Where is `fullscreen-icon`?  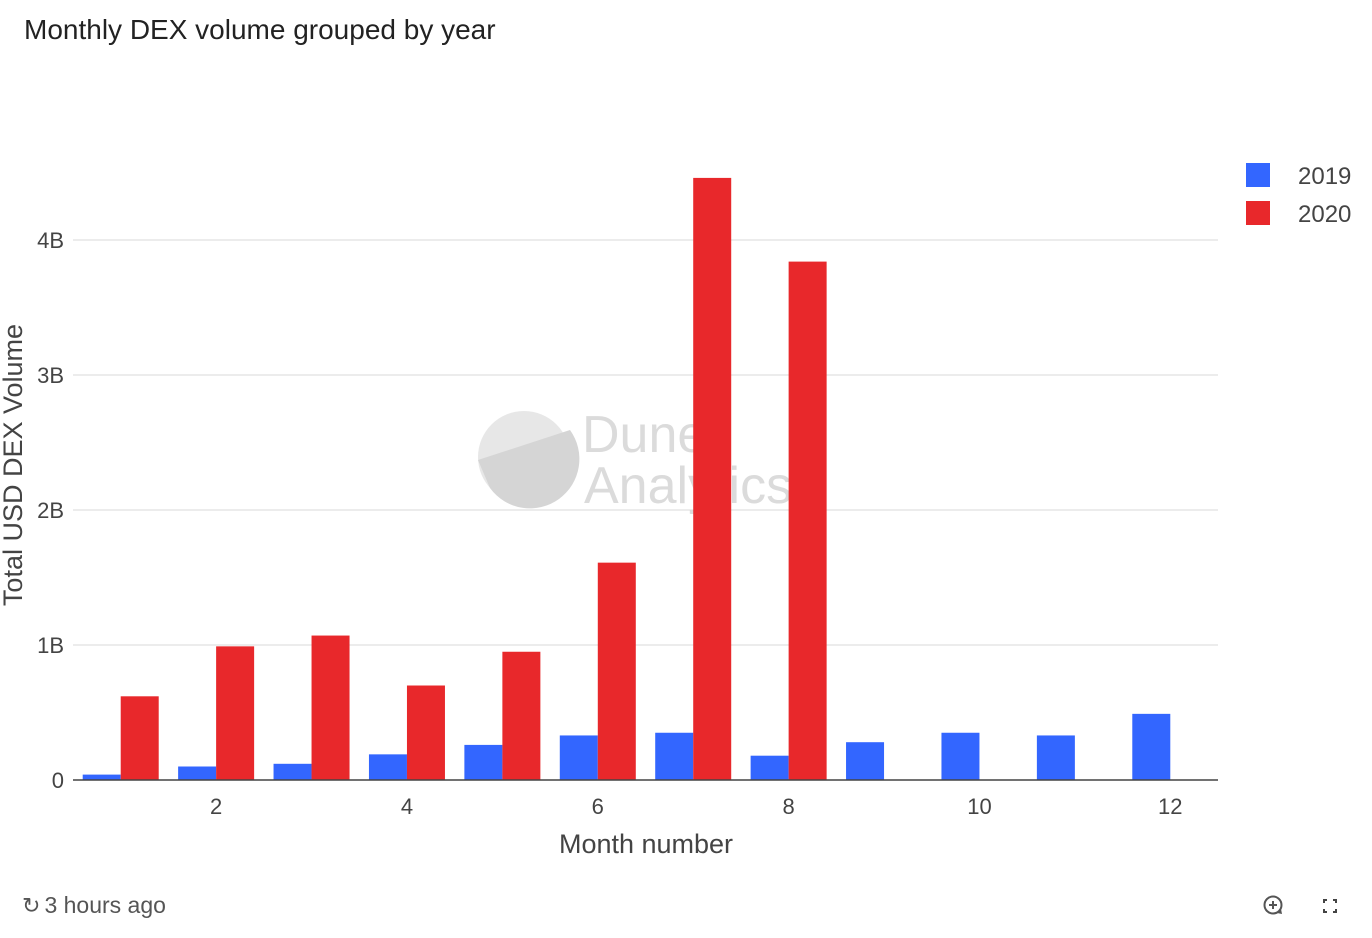
fullscreen-icon is located at coordinates (1330, 906).